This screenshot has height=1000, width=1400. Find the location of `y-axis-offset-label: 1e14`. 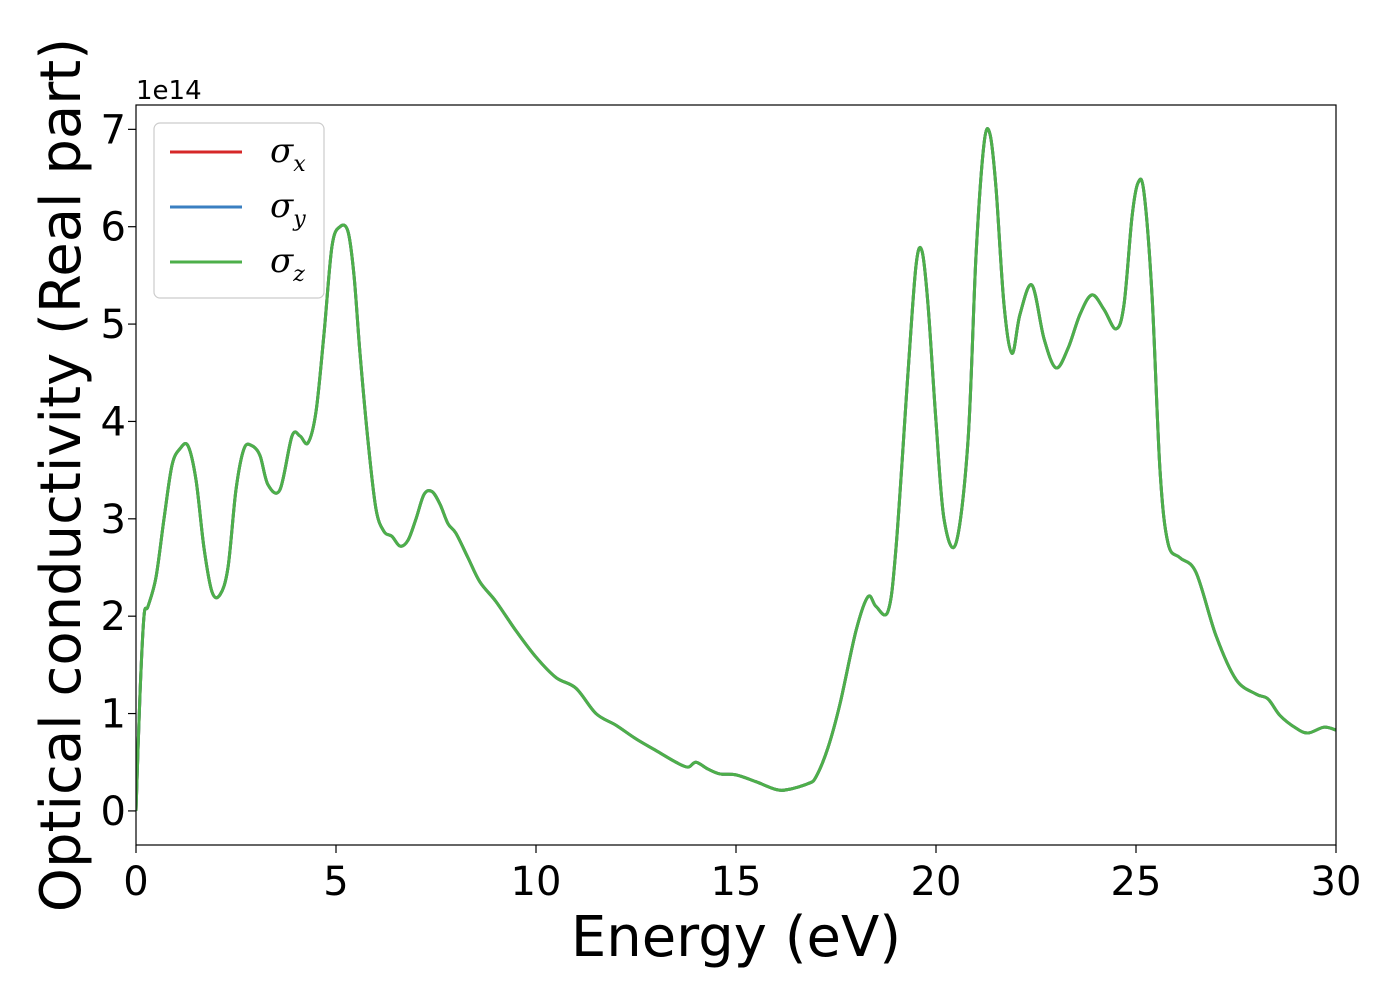

y-axis-offset-label: 1e14 is located at coordinates (169, 91).